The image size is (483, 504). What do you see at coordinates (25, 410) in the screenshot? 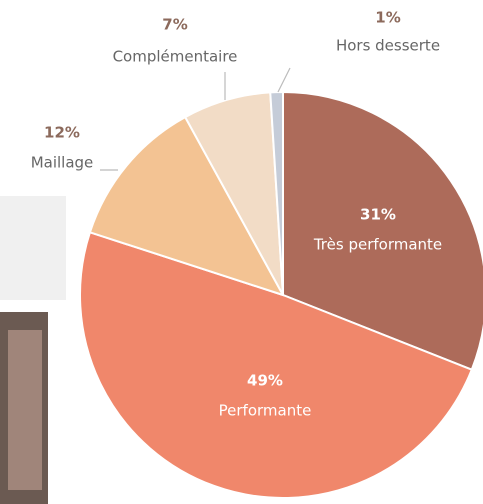
I see `photo-fragment` at bounding box center [25, 410].